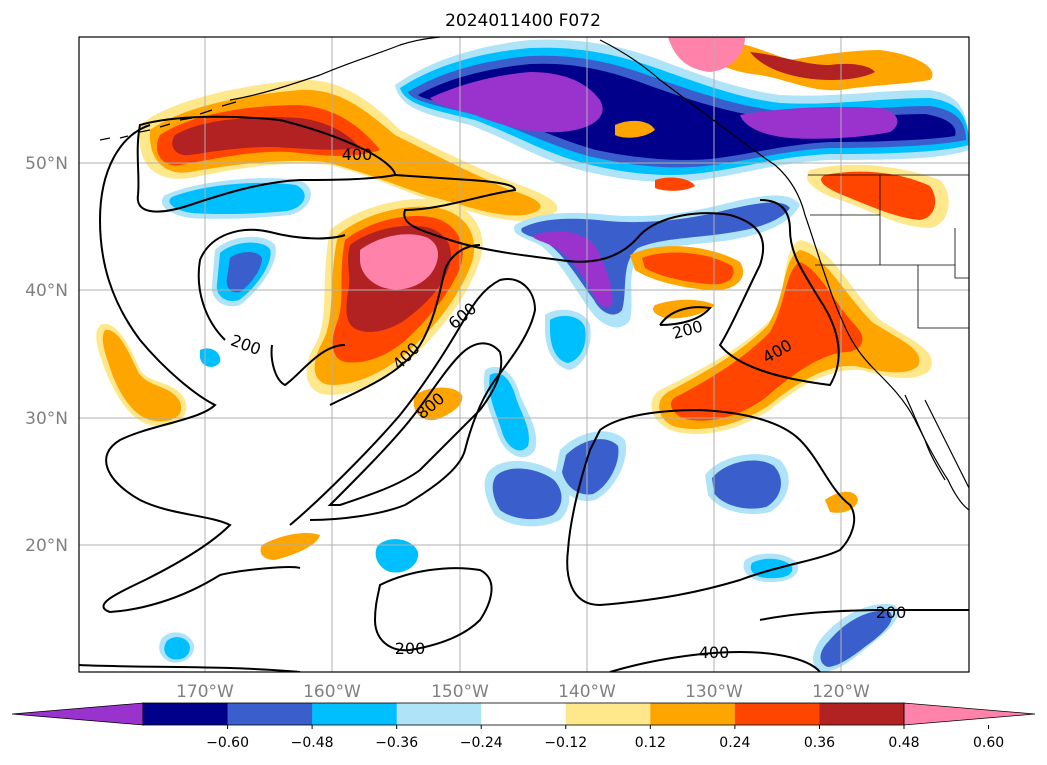 This screenshot has width=1047, height=765. Describe the element at coordinates (587, 692) in the screenshot. I see `lon-label-140w: 140°W` at that location.